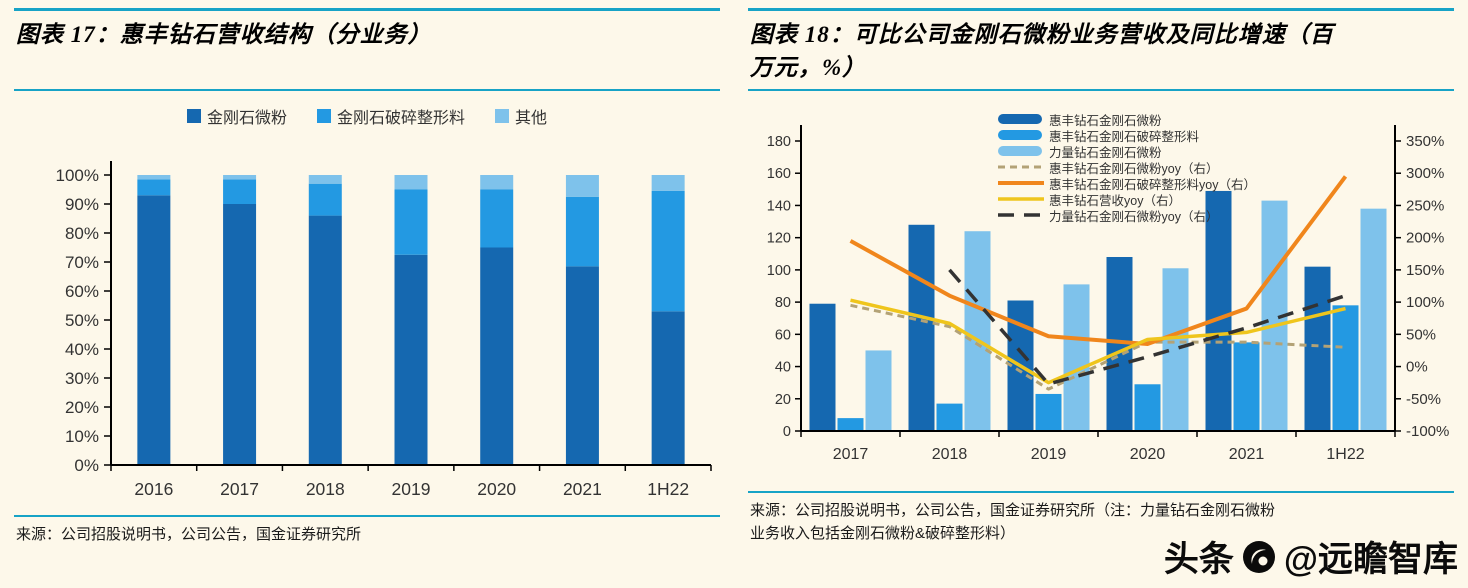 This screenshot has width=1468, height=588. What do you see at coordinates (1098, 260) in the screenshot?
I see `yoy-line` at bounding box center [1098, 260].